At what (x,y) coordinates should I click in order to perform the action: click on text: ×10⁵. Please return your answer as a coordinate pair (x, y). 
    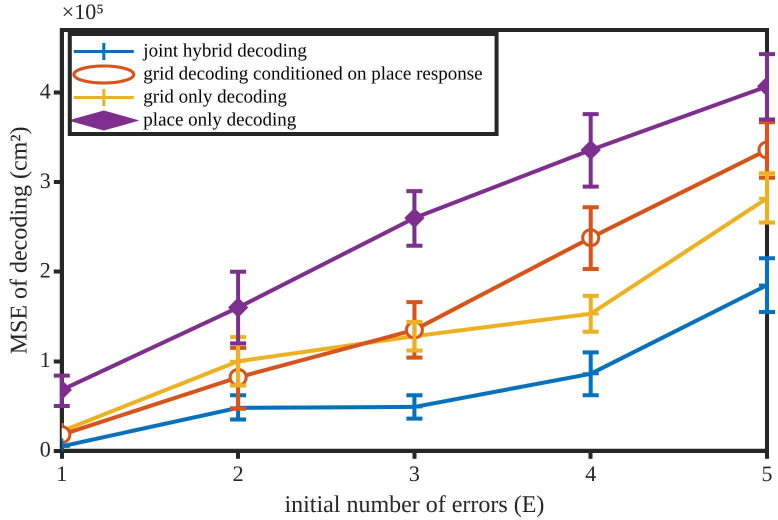
    Looking at the image, I should click on (83, 12).